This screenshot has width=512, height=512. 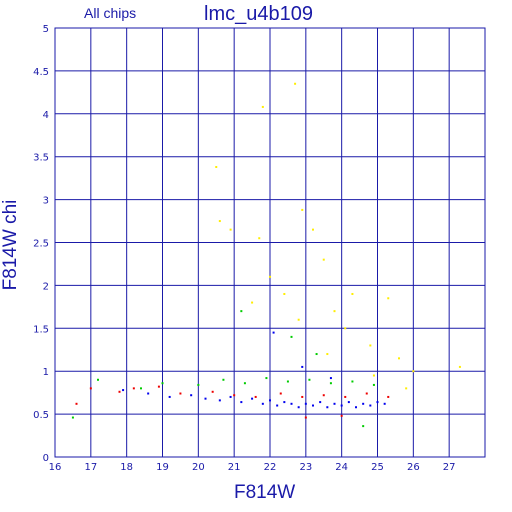 What do you see at coordinates (41, 415) in the screenshot?
I see `y-tick-label: 0.5` at bounding box center [41, 415].